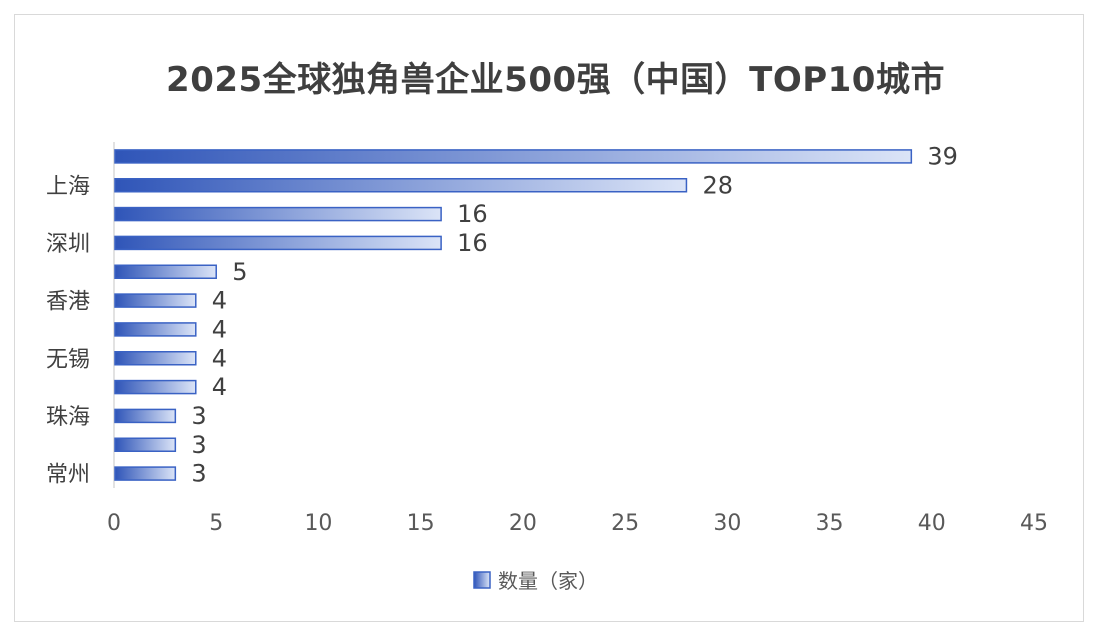 Image resolution: width=1111 pixels, height=638 pixels. Describe the element at coordinates (239, 272) in the screenshot. I see `data-label: 5` at that location.